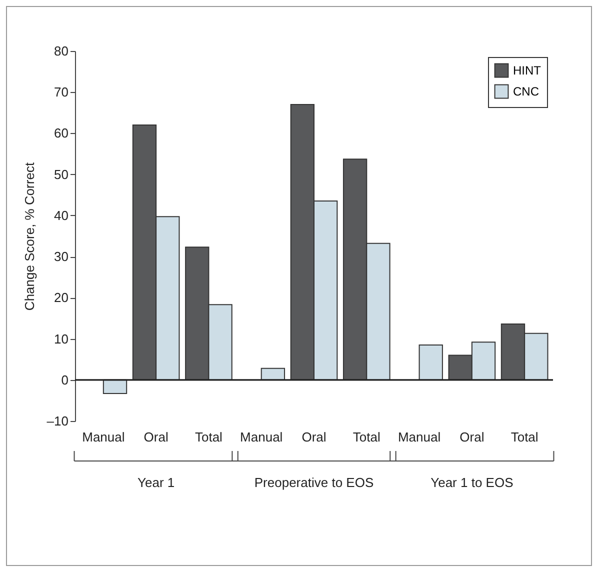 The image size is (602, 580). What do you see at coordinates (61, 92) in the screenshot?
I see `y-tick-label: 70` at bounding box center [61, 92].